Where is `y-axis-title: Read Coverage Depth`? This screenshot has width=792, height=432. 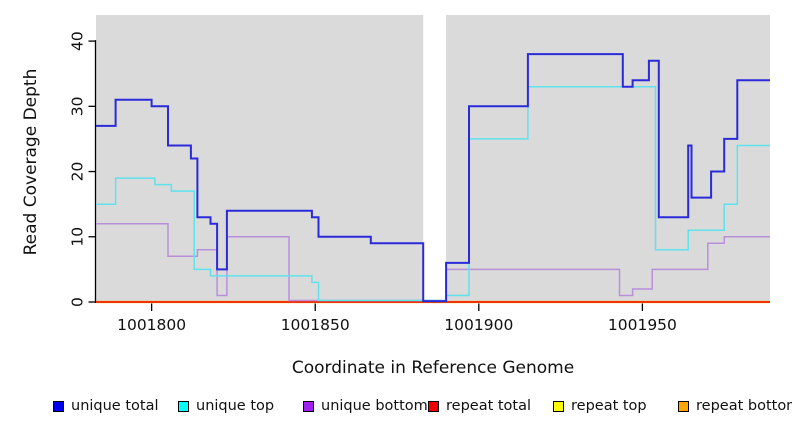
y-axis-title: Read Coverage Depth is located at coordinates (31, 162).